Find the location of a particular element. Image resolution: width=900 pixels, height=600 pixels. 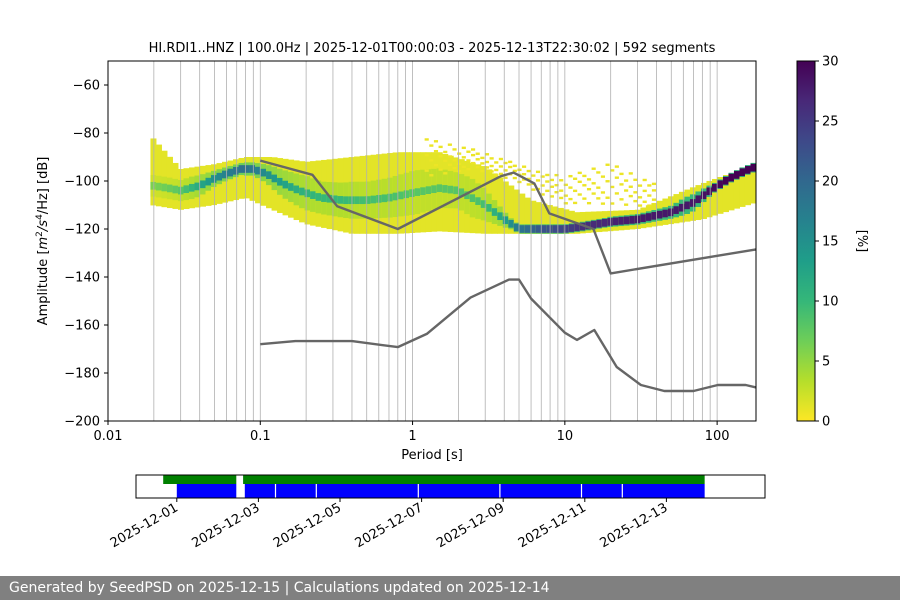

x-tick-label: 100 is located at coordinates (717, 436).